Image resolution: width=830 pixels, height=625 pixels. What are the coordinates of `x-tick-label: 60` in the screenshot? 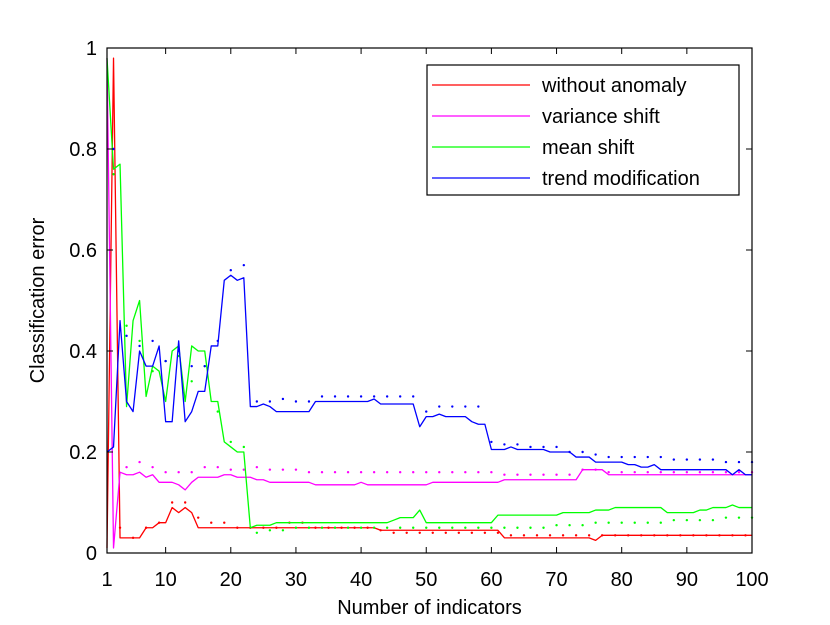 It's located at (491, 580).